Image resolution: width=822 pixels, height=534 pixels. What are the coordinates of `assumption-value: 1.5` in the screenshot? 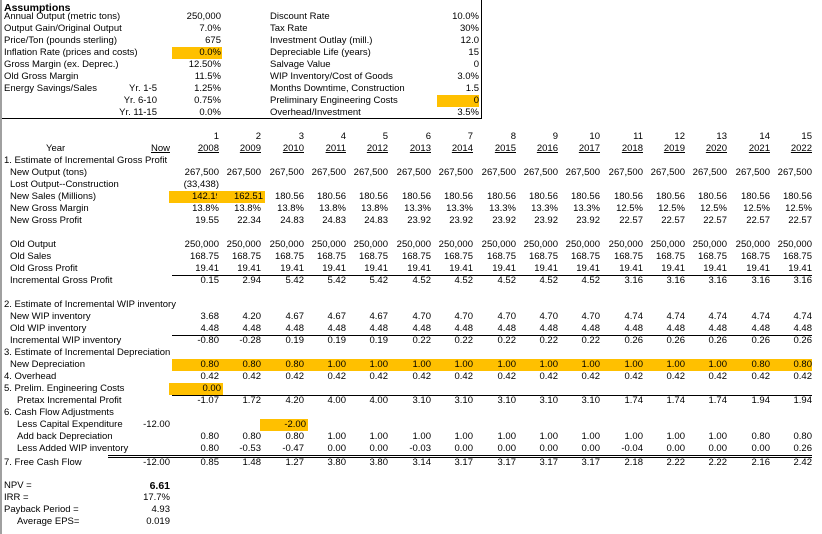 It's located at (472, 88).